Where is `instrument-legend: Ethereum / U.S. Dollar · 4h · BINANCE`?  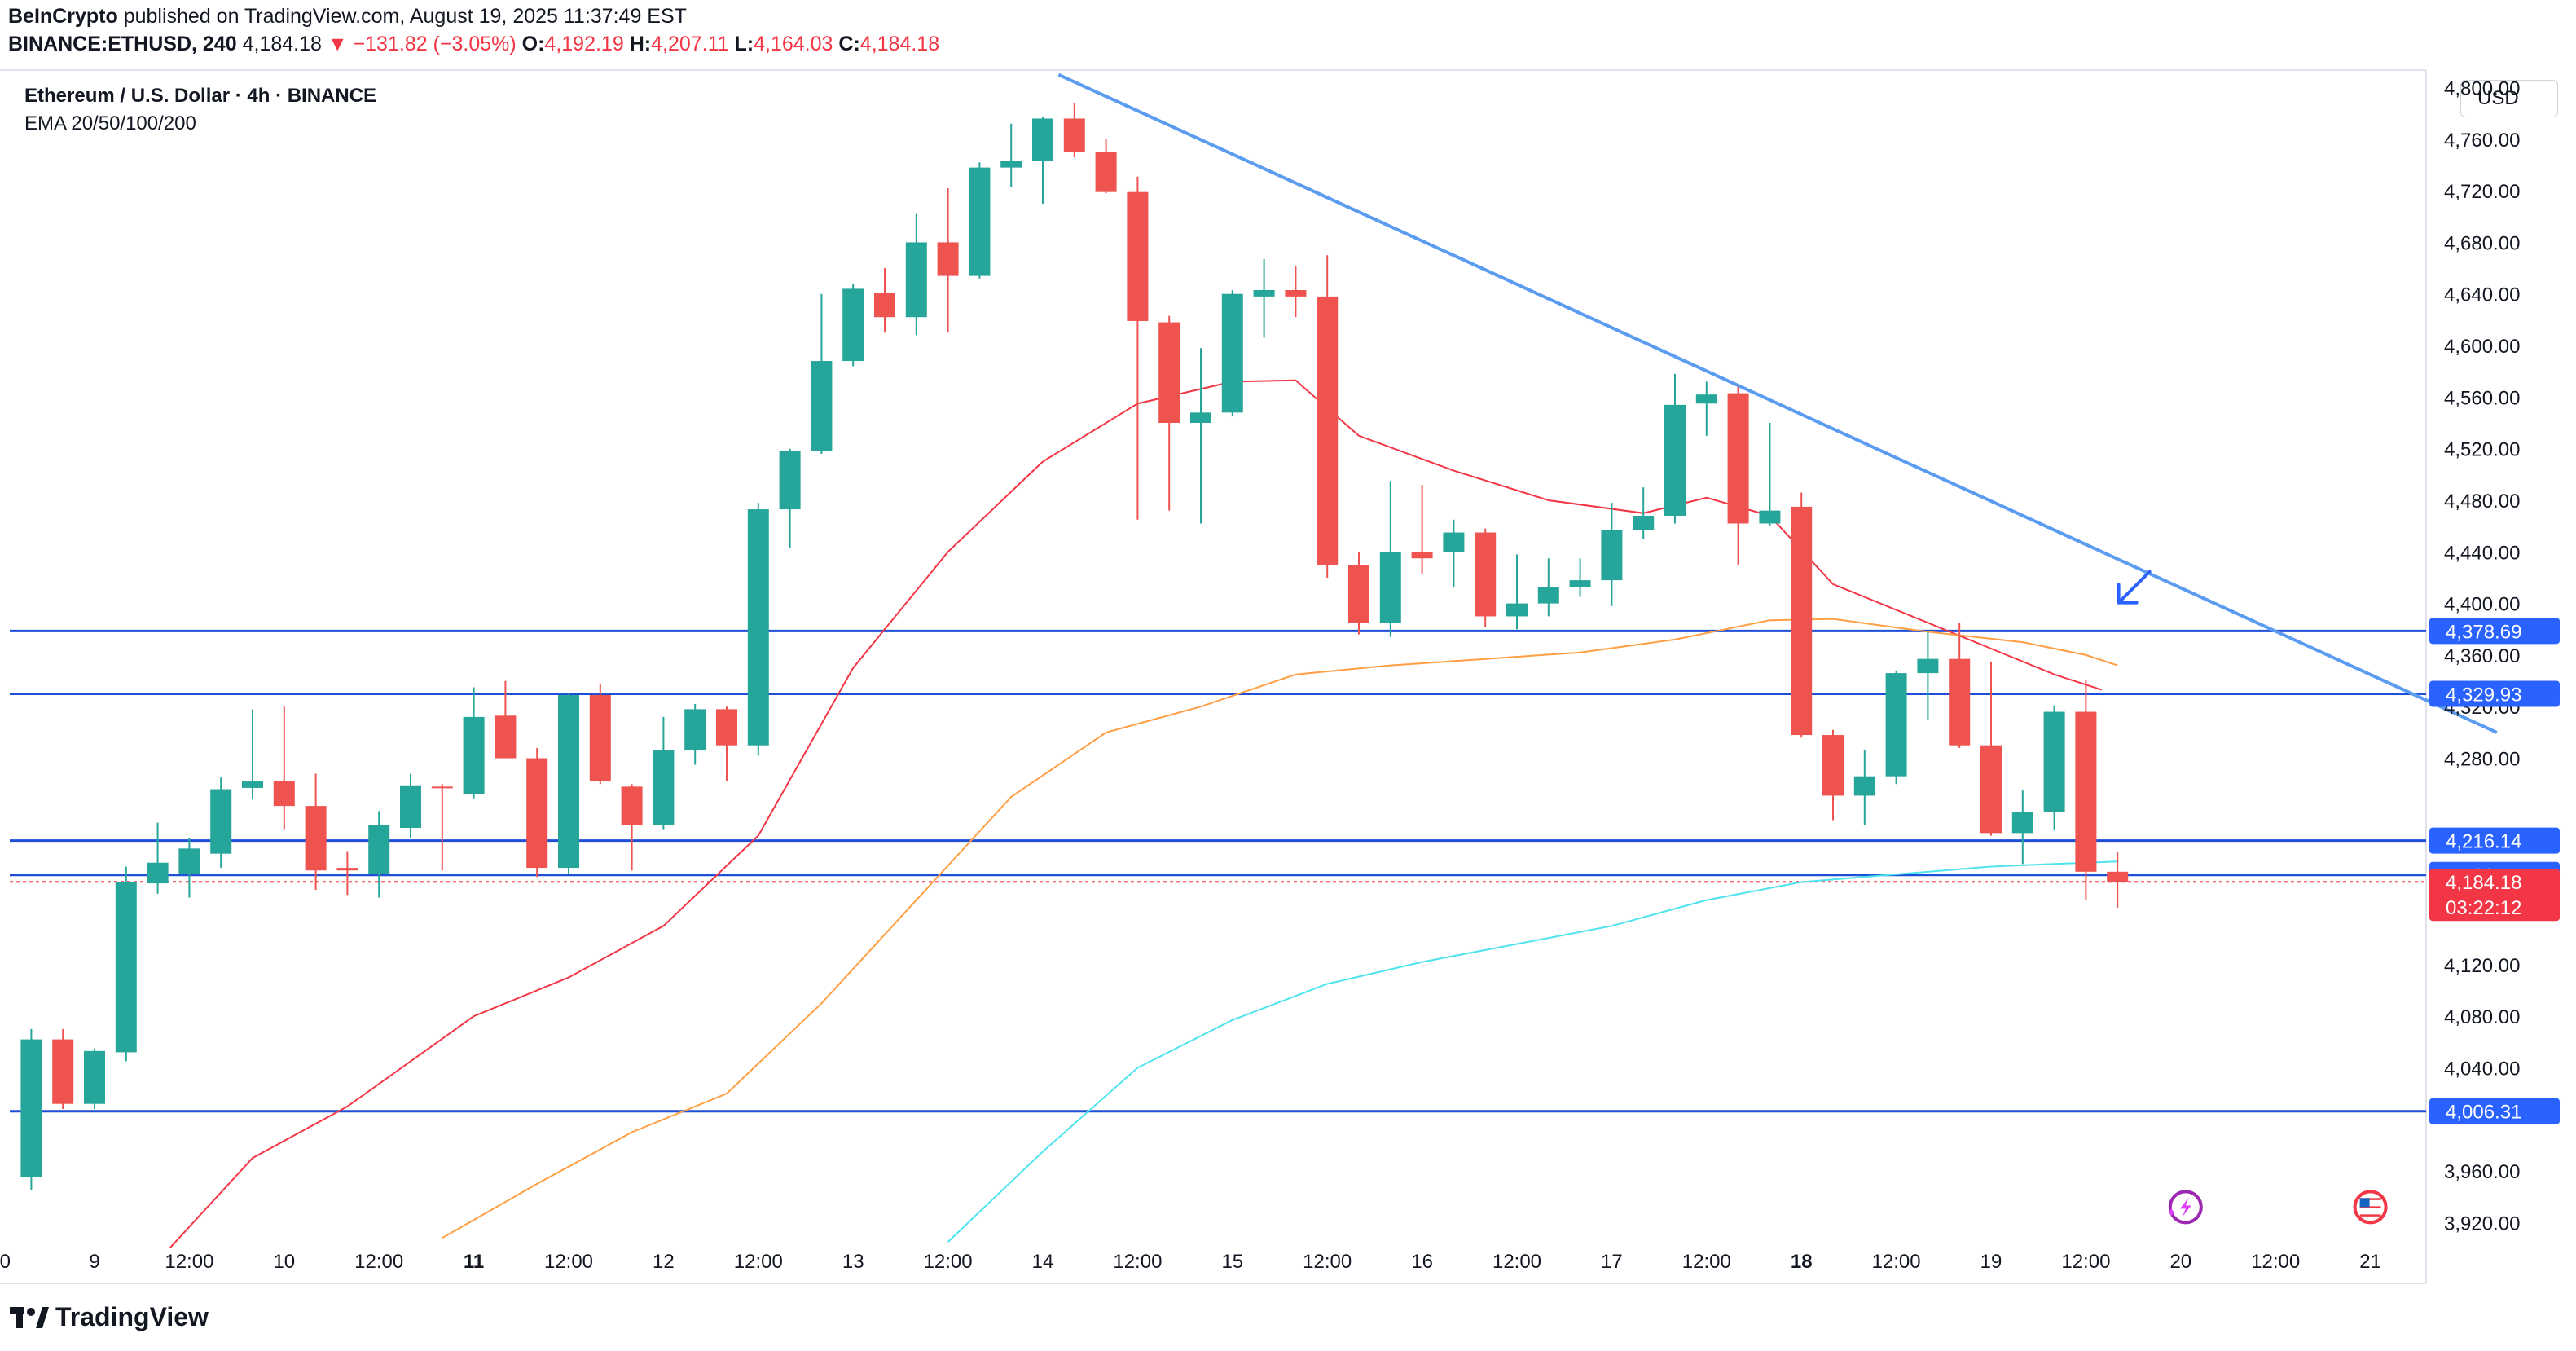
instrument-legend: Ethereum / U.S. Dollar · 4h · BINANCE is located at coordinates (200, 96).